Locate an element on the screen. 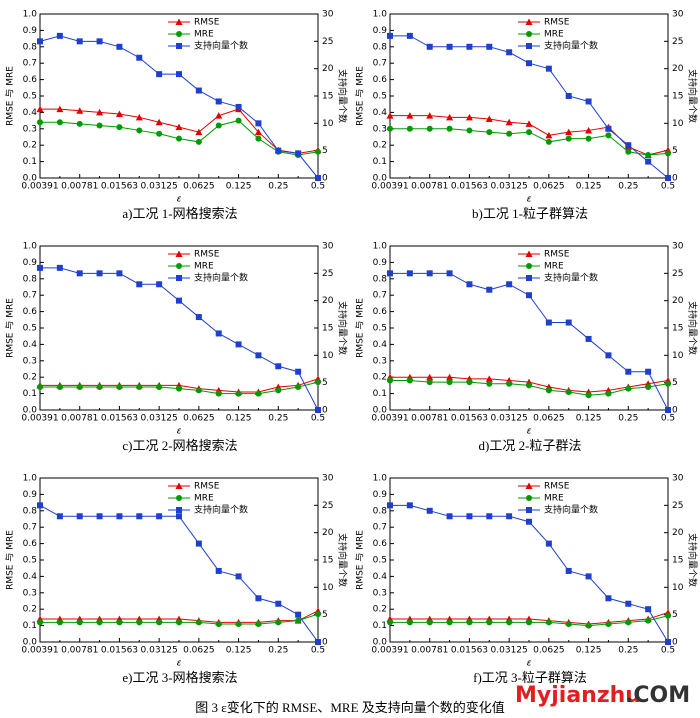  legend-label: RMSE is located at coordinates (557, 255).